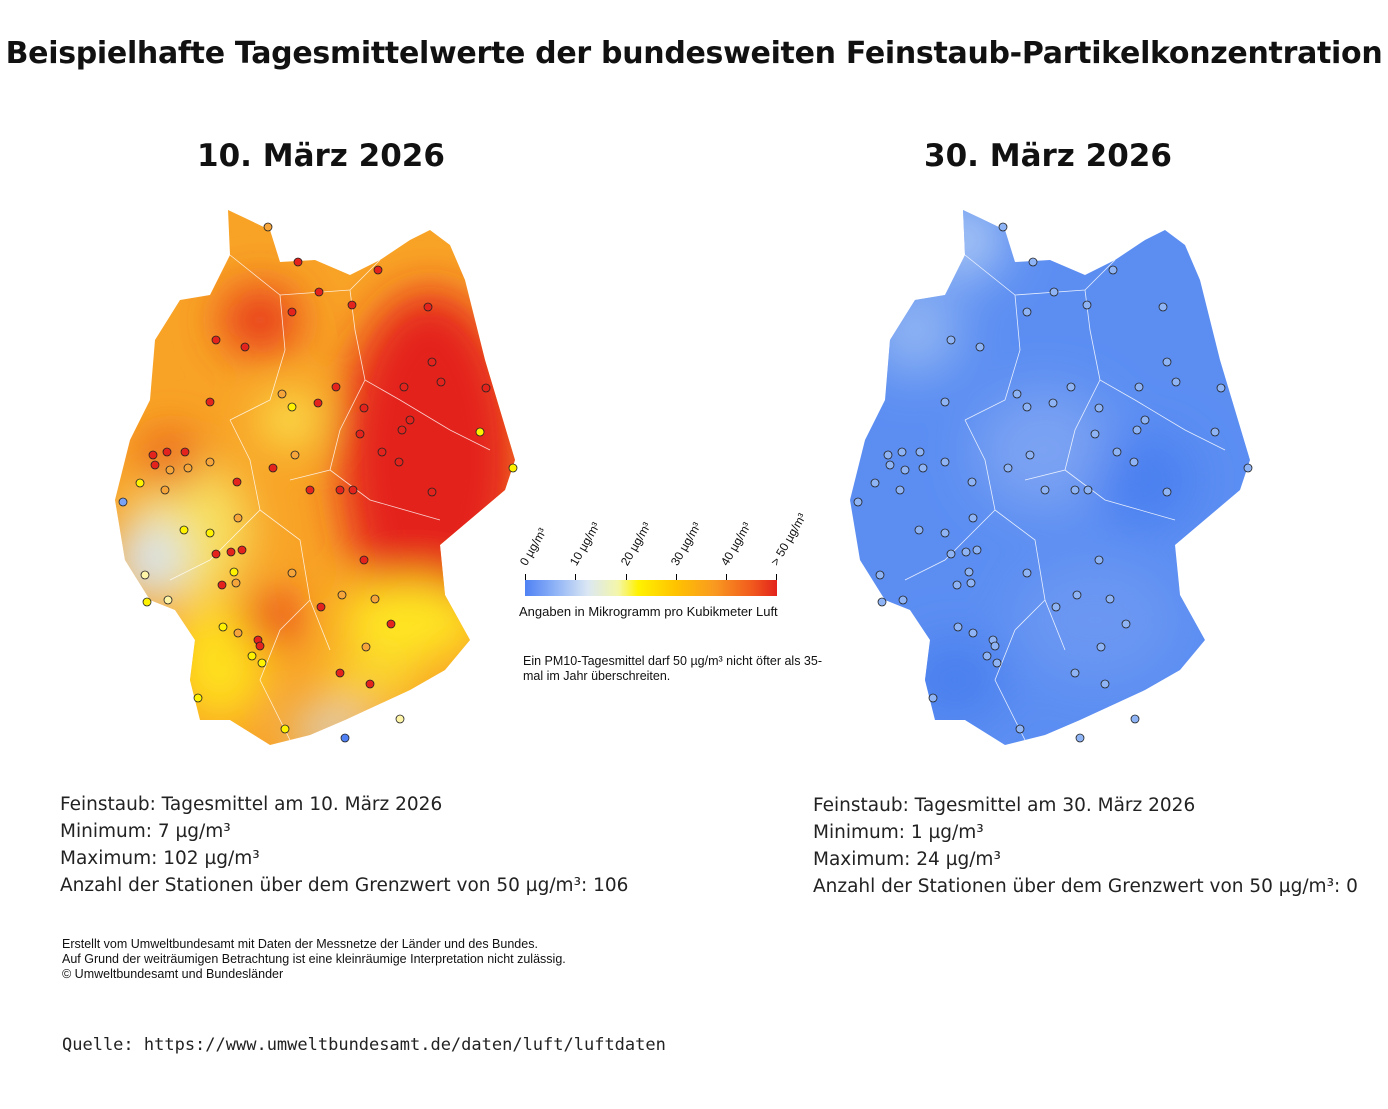 The image size is (1388, 1109). What do you see at coordinates (651, 588) in the screenshot?
I see `legend-color-bar` at bounding box center [651, 588].